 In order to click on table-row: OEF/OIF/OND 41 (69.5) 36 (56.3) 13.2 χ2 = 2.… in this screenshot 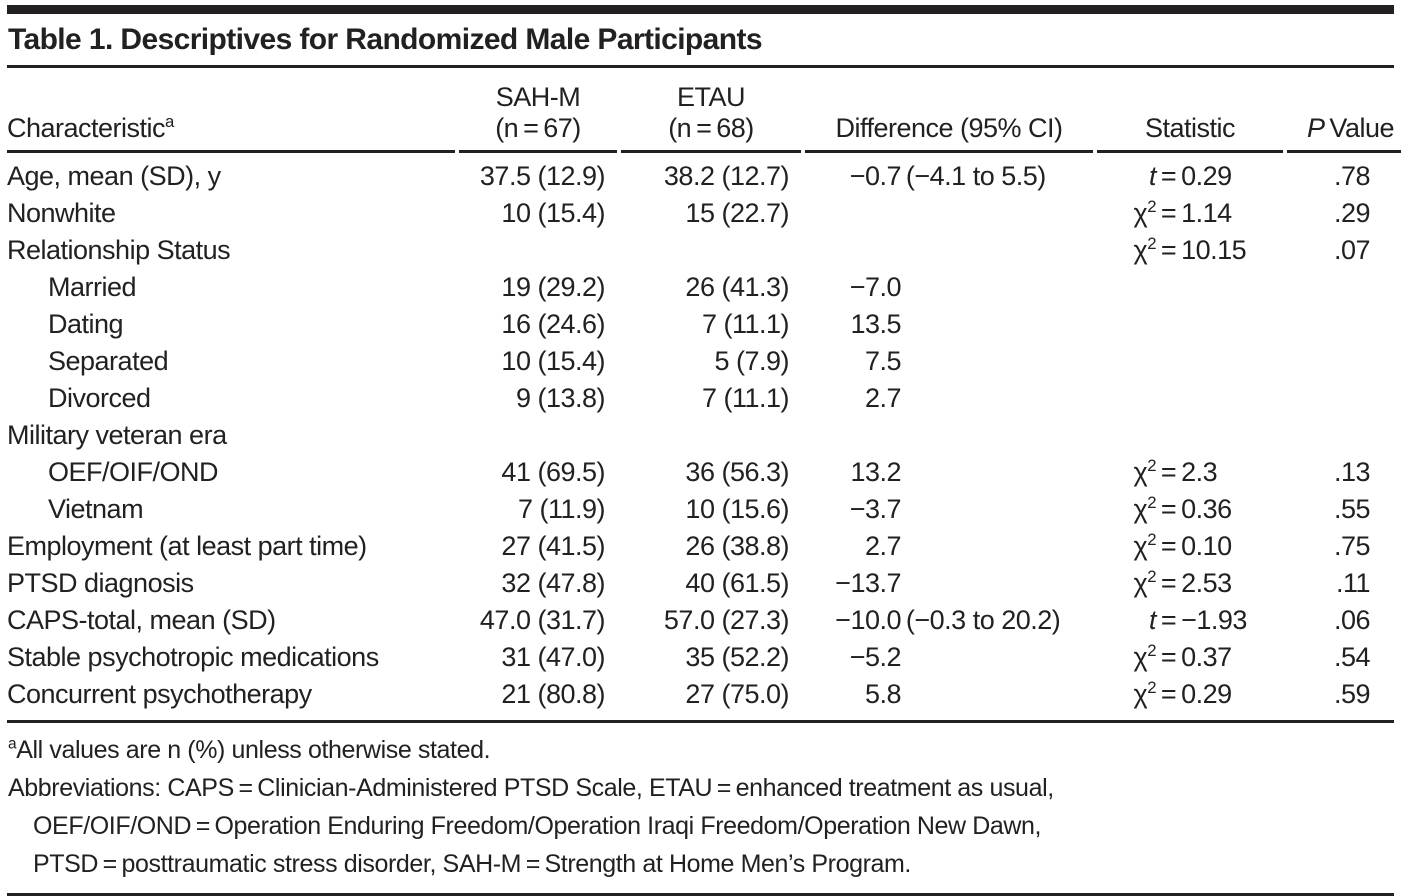, I will do `click(704, 472)`.